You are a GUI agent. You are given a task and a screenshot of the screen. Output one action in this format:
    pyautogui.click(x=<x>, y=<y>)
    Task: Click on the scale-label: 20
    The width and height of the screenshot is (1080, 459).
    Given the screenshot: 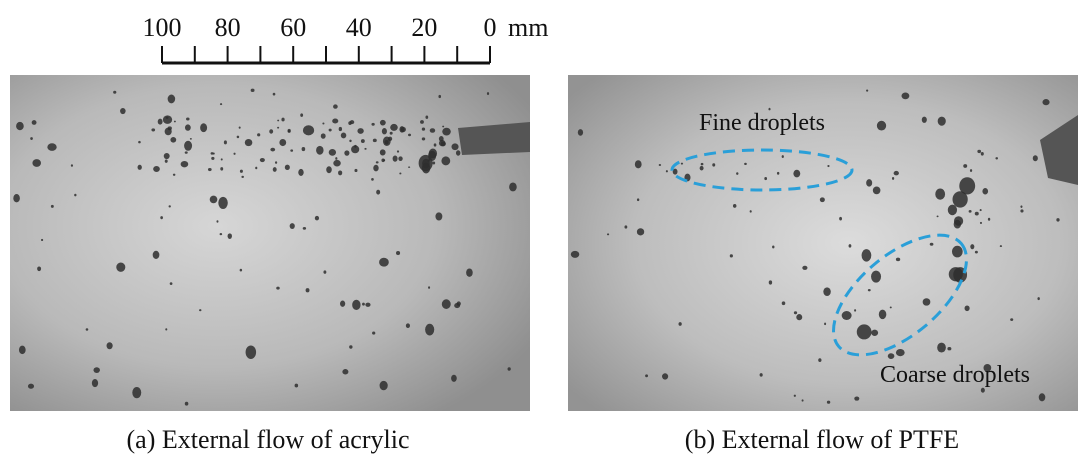 What is the action you would take?
    pyautogui.click(x=424, y=27)
    